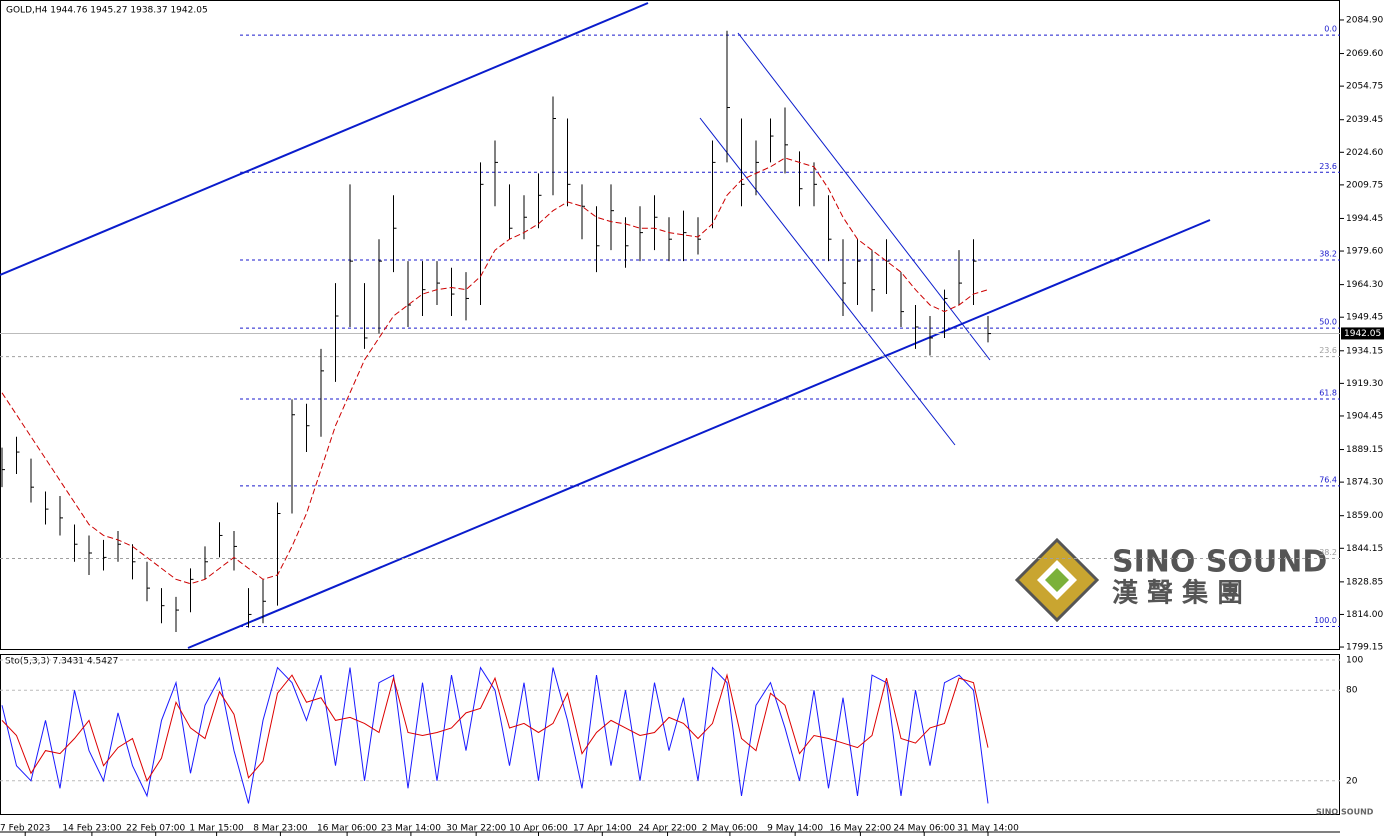 The width and height of the screenshot is (1384, 836). I want to click on y-tick-label: 1979.60, so click(1364, 252).